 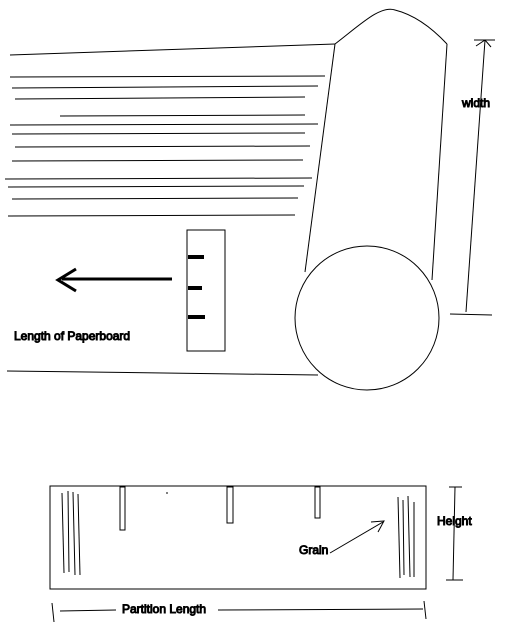 What do you see at coordinates (406, 537) in the screenshot?
I see `right-grain-lines` at bounding box center [406, 537].